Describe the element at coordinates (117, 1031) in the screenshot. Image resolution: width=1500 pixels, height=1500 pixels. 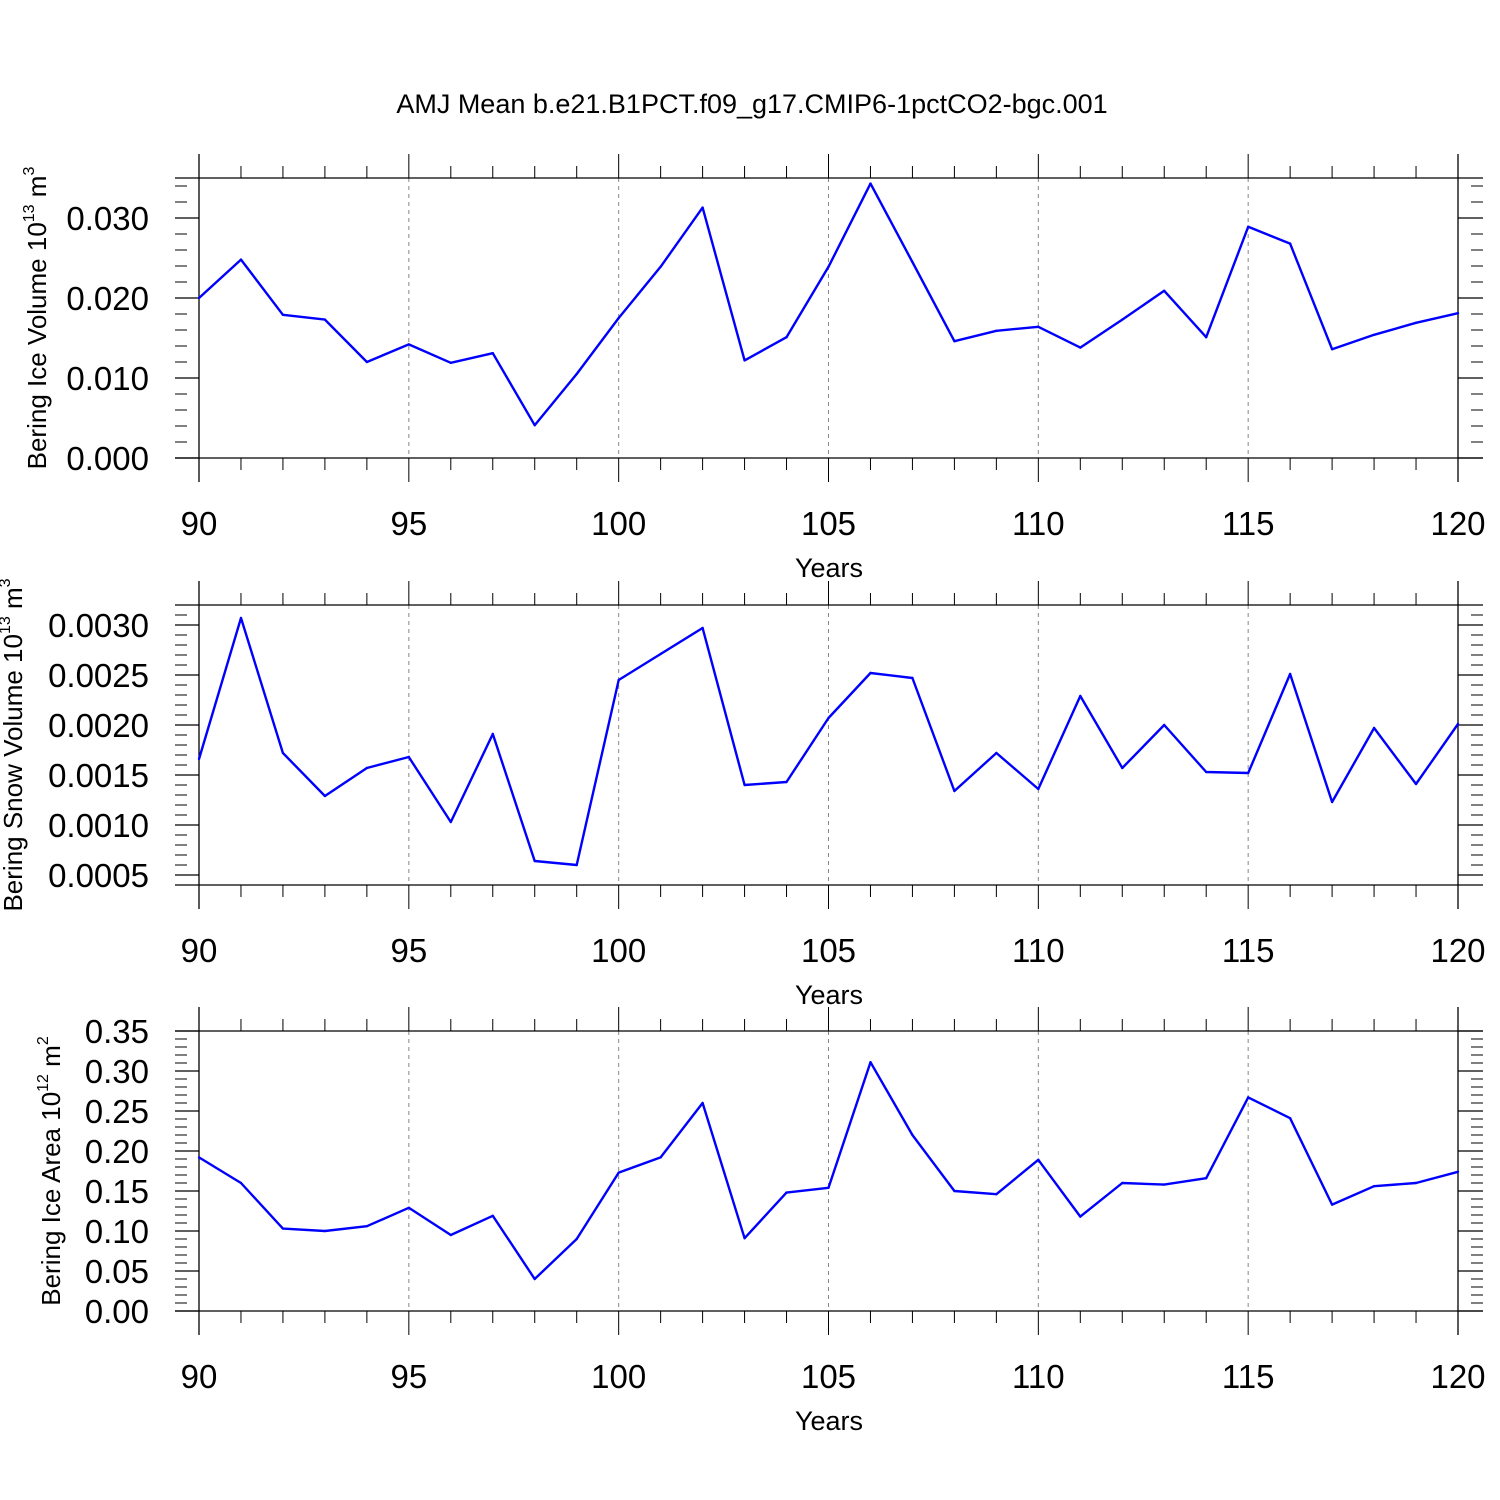
I see `y-tick-label: 0.35` at that location.